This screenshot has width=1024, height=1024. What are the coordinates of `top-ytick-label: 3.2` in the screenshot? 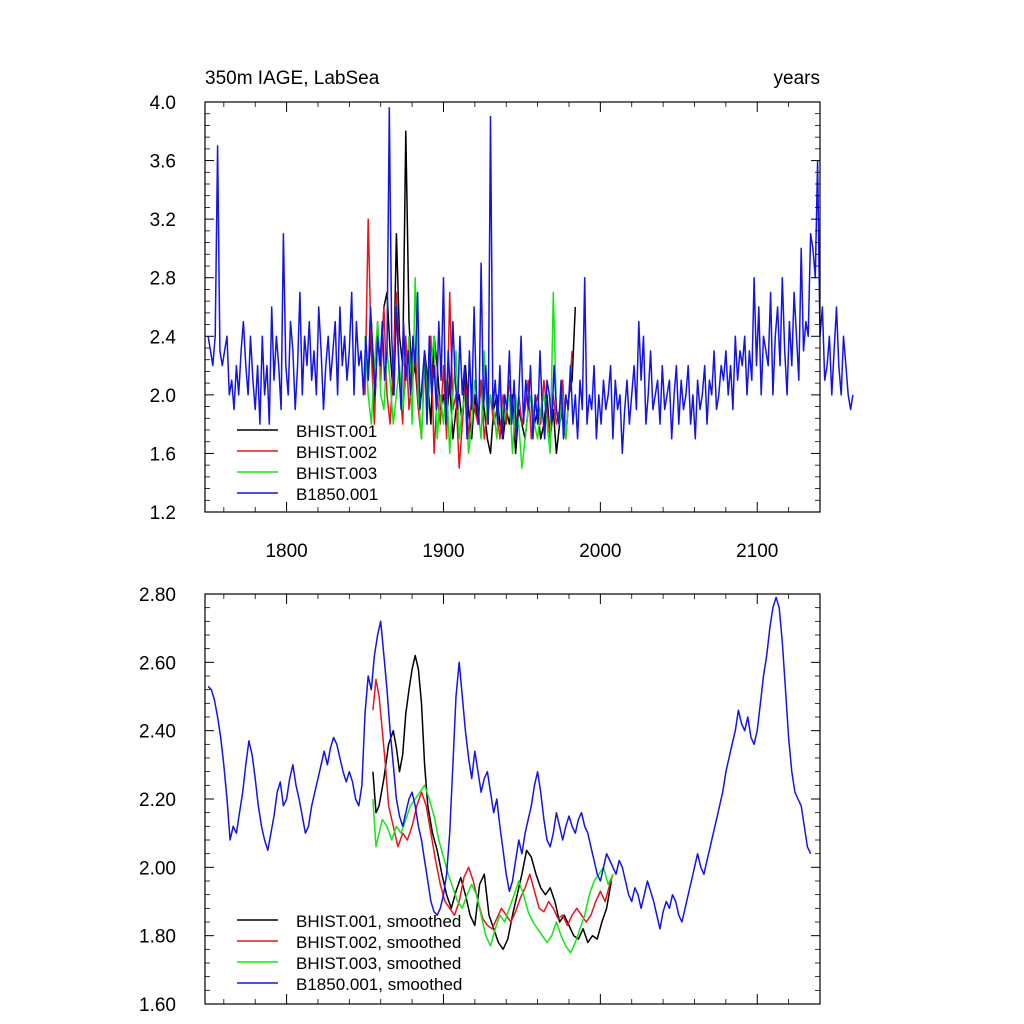 It's located at (163, 220).